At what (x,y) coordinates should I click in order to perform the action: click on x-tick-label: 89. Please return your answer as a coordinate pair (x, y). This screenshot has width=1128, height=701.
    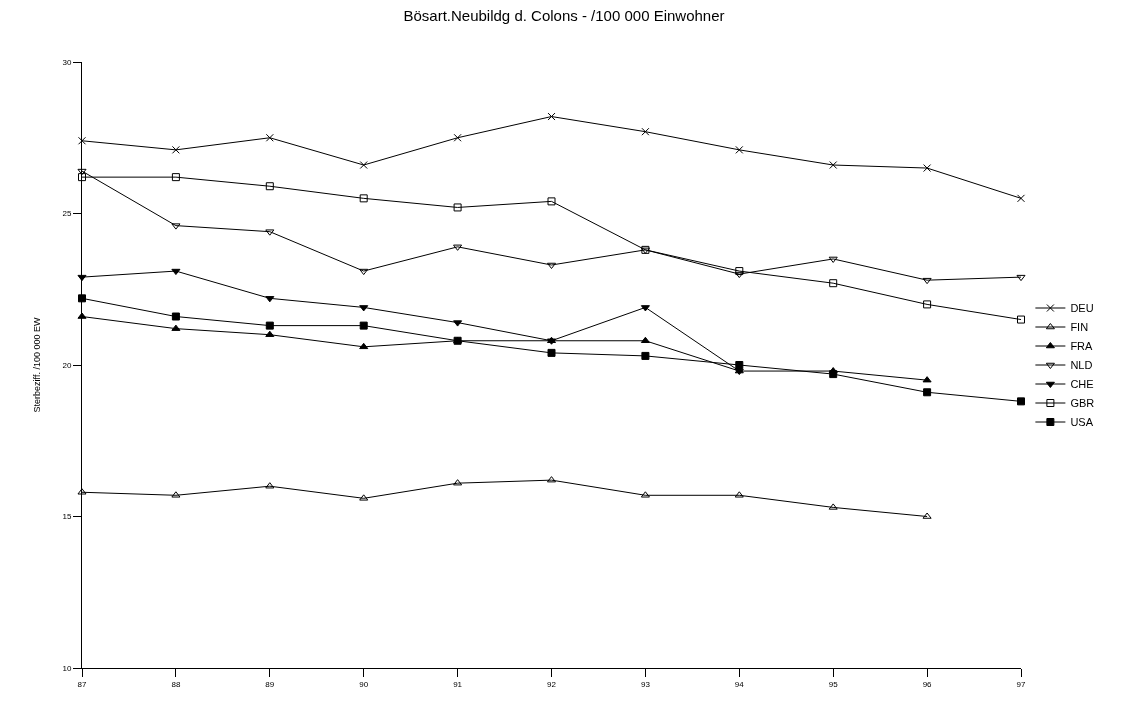
    Looking at the image, I should click on (270, 684).